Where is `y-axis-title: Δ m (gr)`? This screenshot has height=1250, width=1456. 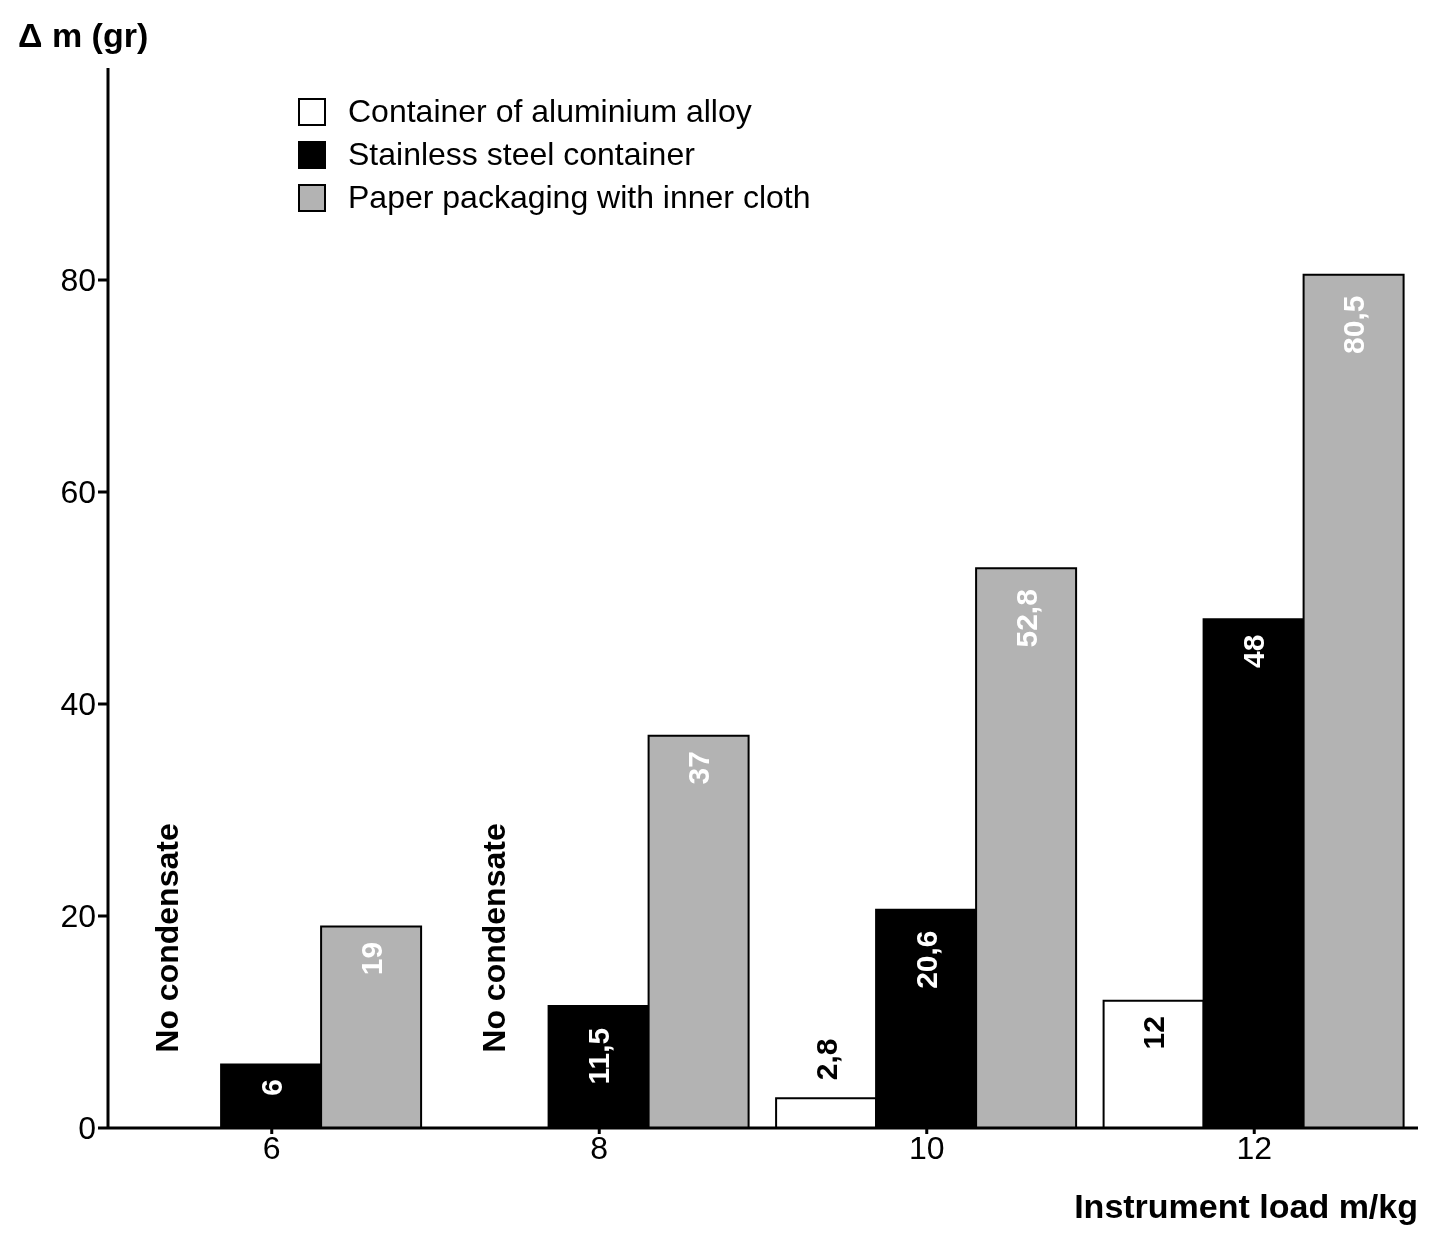
y-axis-title: Δ m (gr) is located at coordinates (83, 35).